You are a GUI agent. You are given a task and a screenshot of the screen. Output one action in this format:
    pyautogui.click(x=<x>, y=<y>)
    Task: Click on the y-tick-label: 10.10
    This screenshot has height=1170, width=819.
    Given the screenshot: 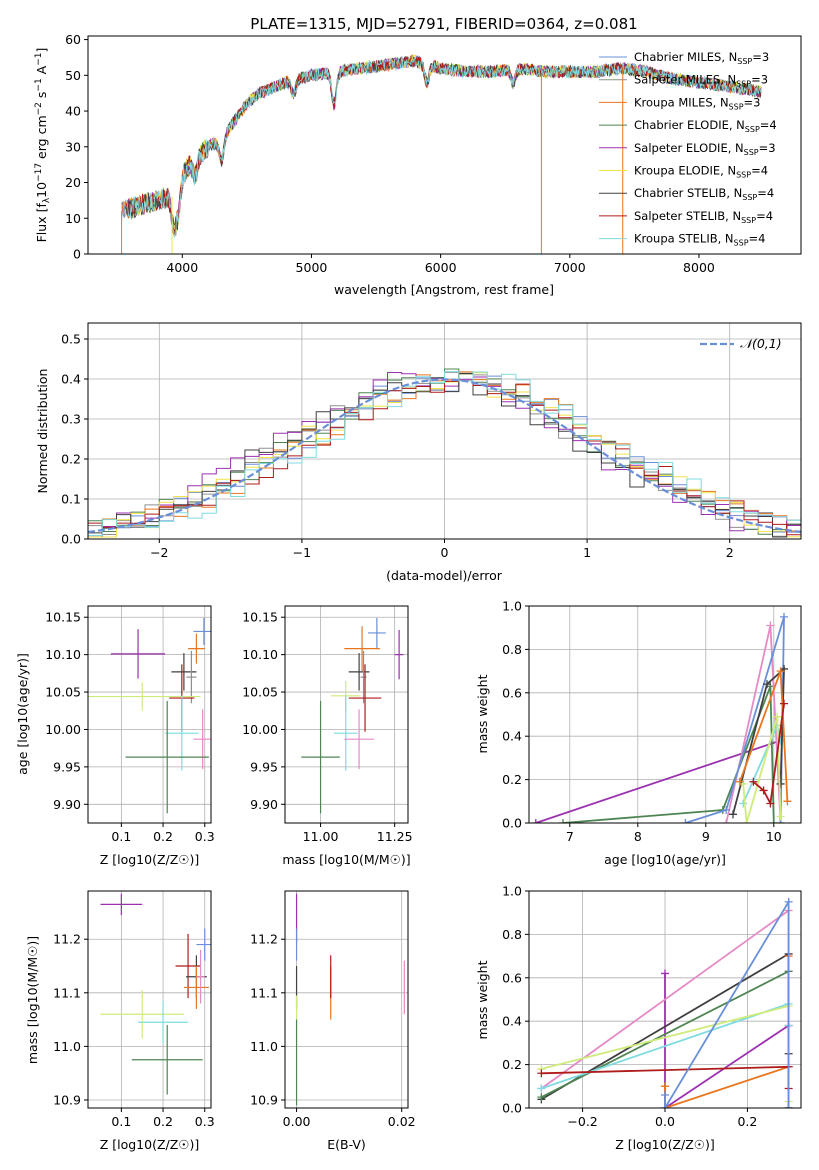 What is the action you would take?
    pyautogui.click(x=260, y=654)
    